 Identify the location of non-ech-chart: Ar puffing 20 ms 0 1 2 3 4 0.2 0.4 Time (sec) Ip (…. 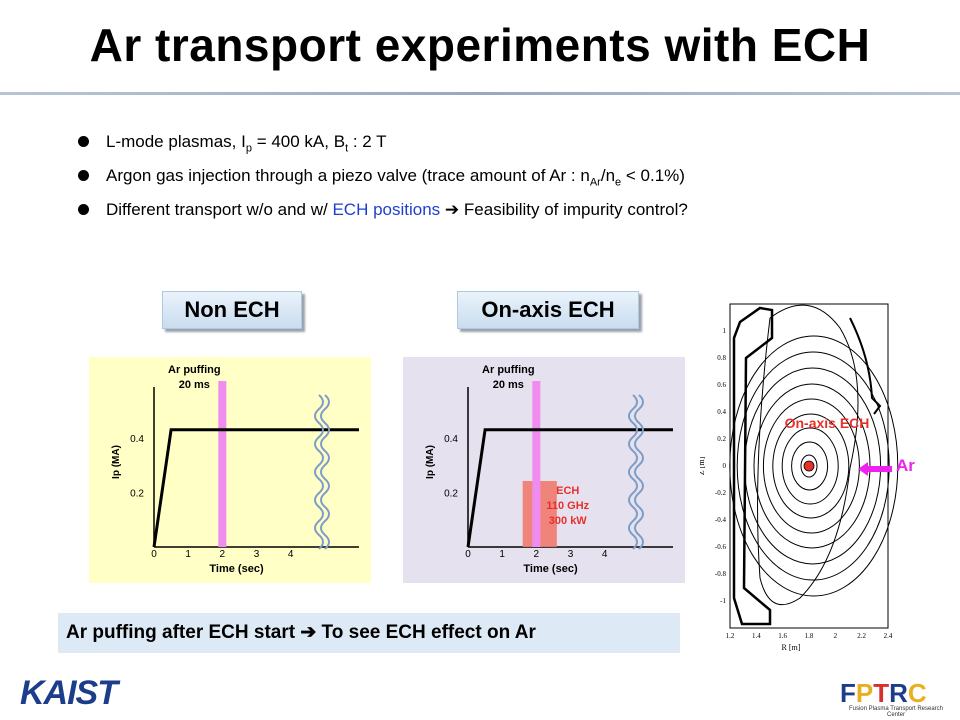
(230, 470).